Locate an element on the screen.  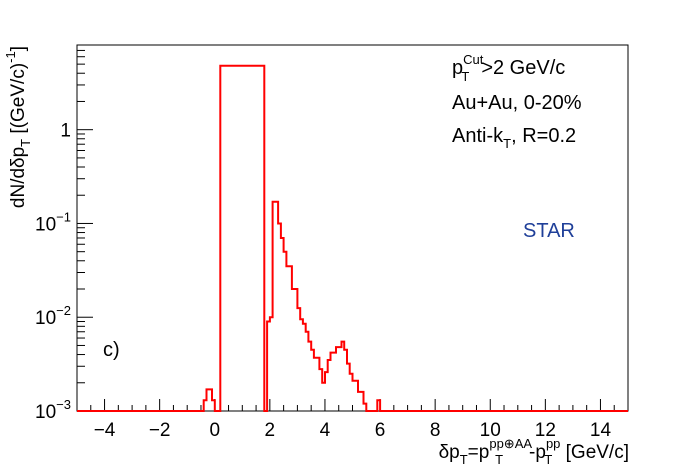
x-tick-label: 2 is located at coordinates (270, 430).